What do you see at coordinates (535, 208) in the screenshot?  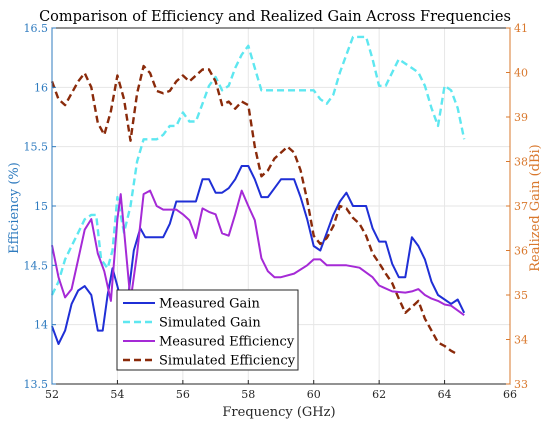 I see `right-axis-label: Realized Gain (dBi)` at bounding box center [535, 208].